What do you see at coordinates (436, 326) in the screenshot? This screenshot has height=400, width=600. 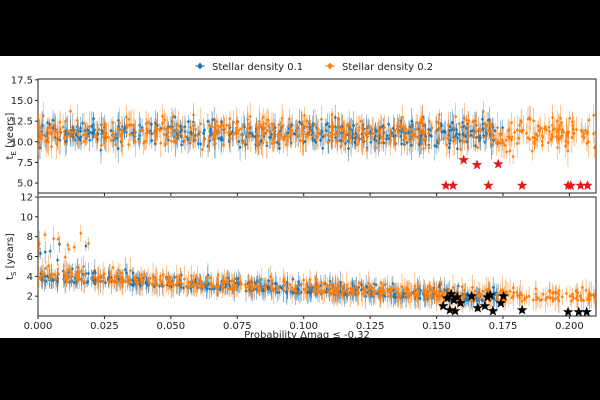 I see `x-tick-label: 0.150` at bounding box center [436, 326].